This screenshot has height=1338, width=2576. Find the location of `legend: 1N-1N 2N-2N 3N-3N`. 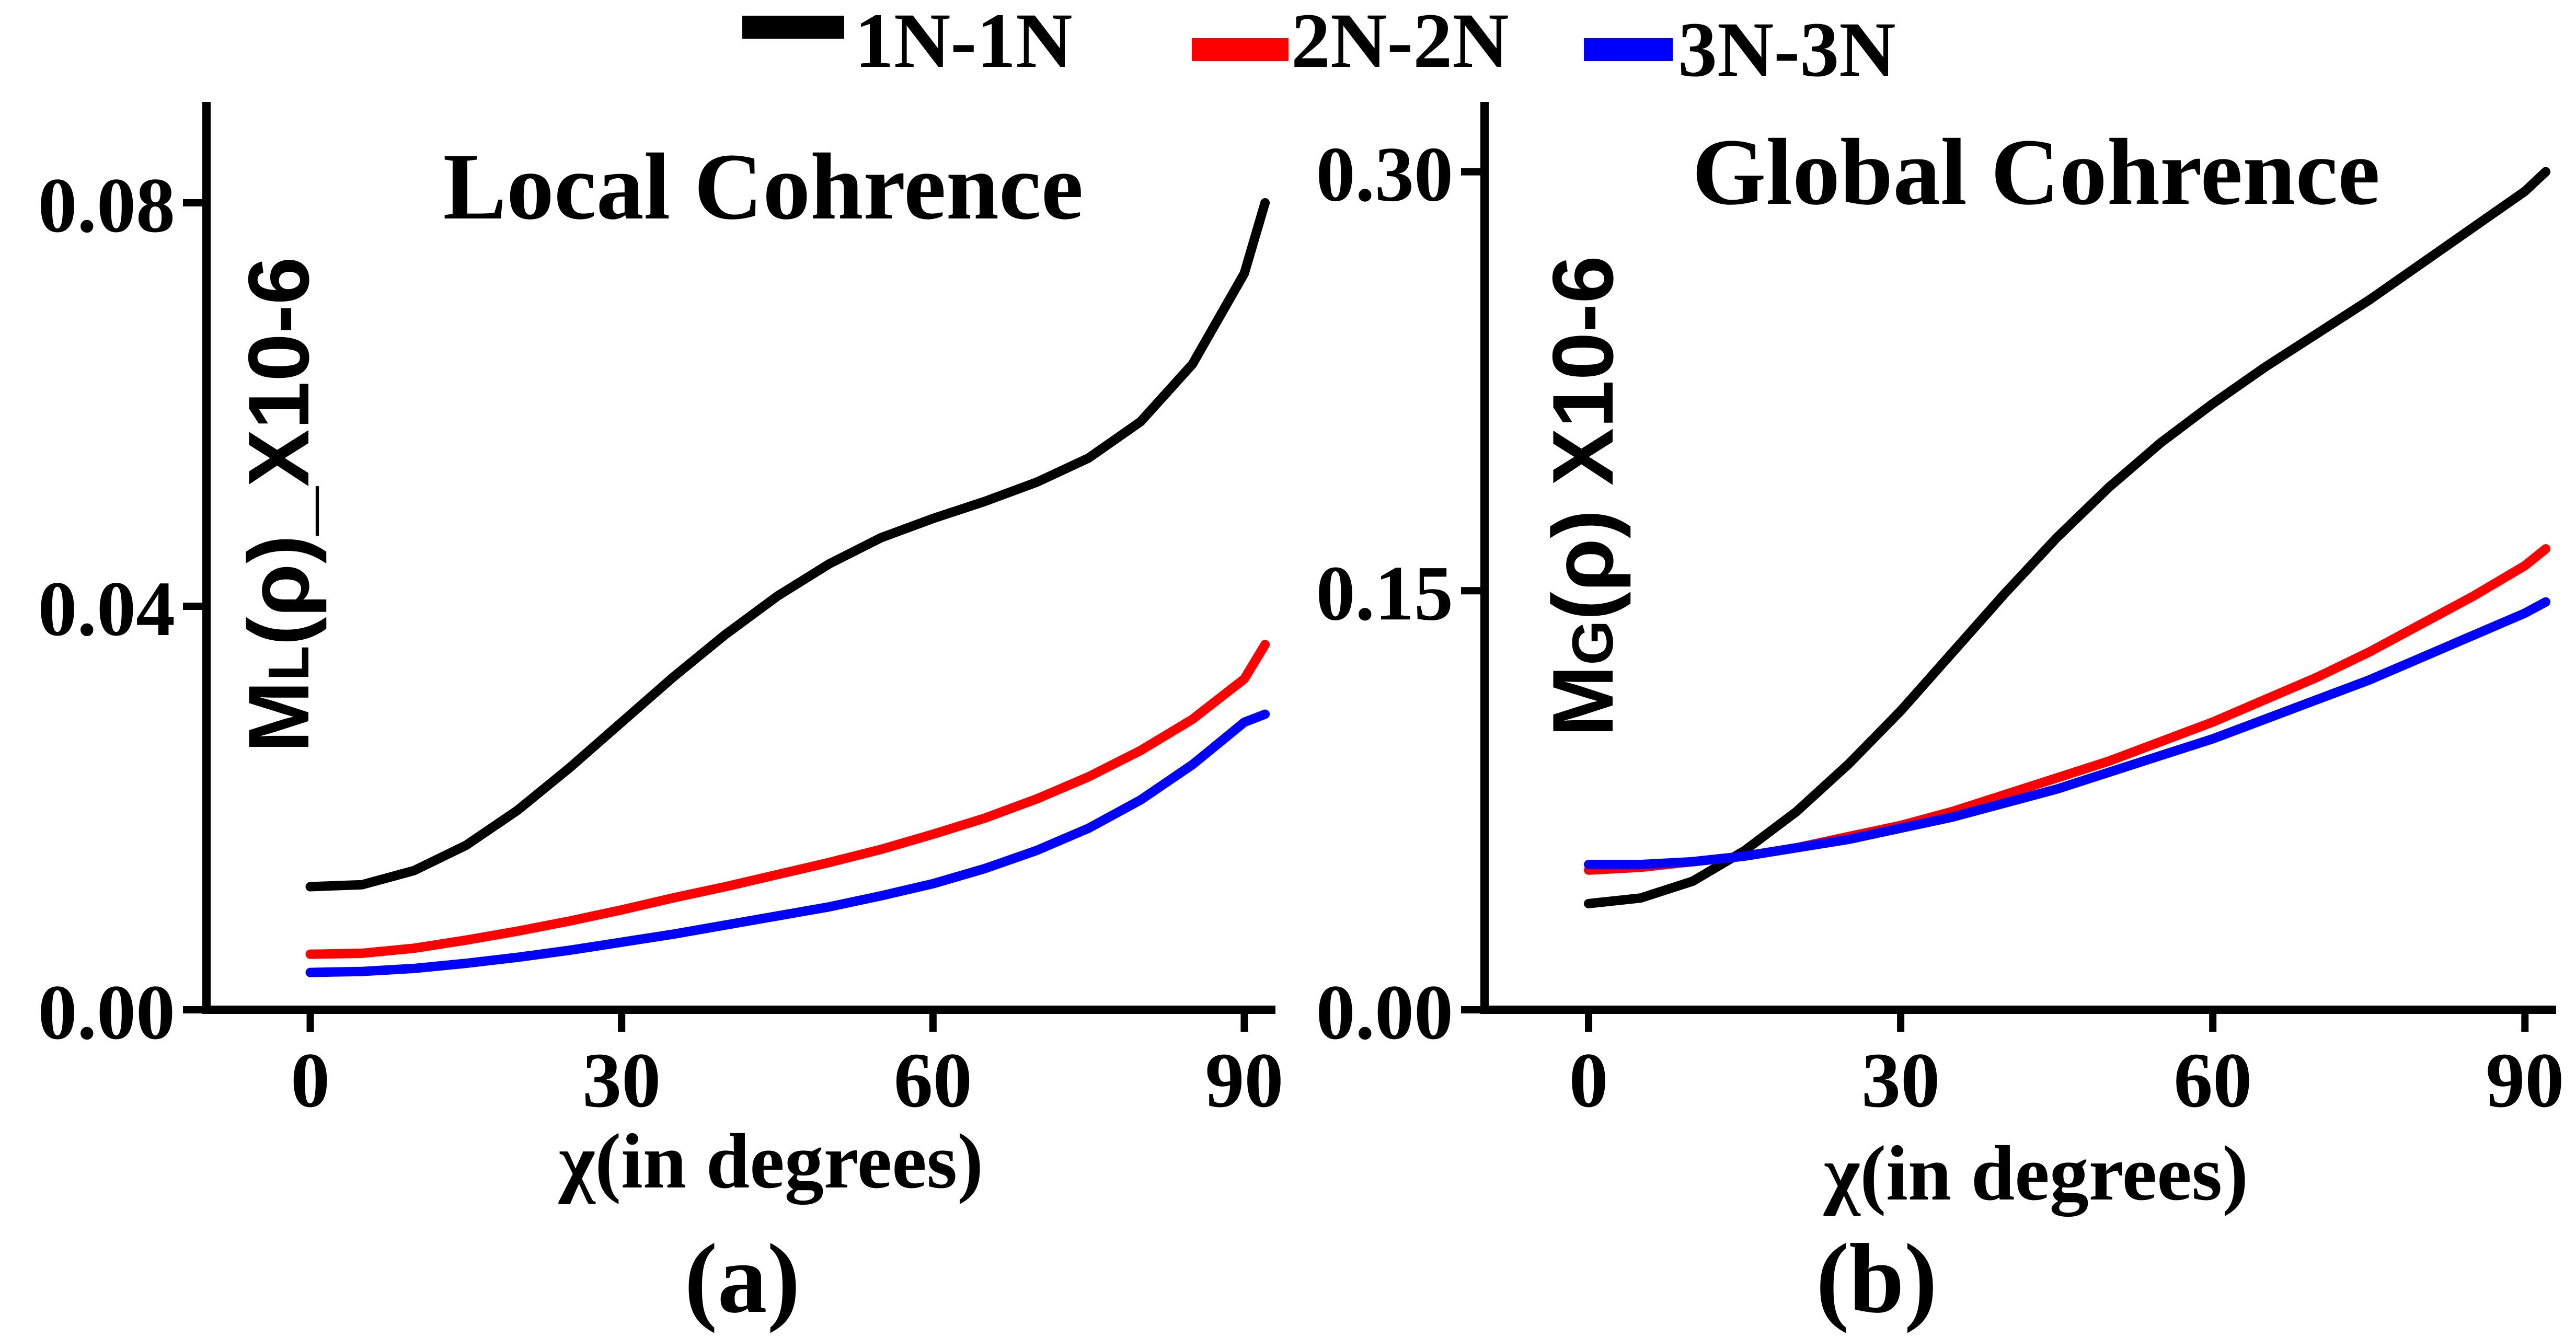

legend: 1N-1N 2N-2N 3N-3N is located at coordinates (1319, 47).